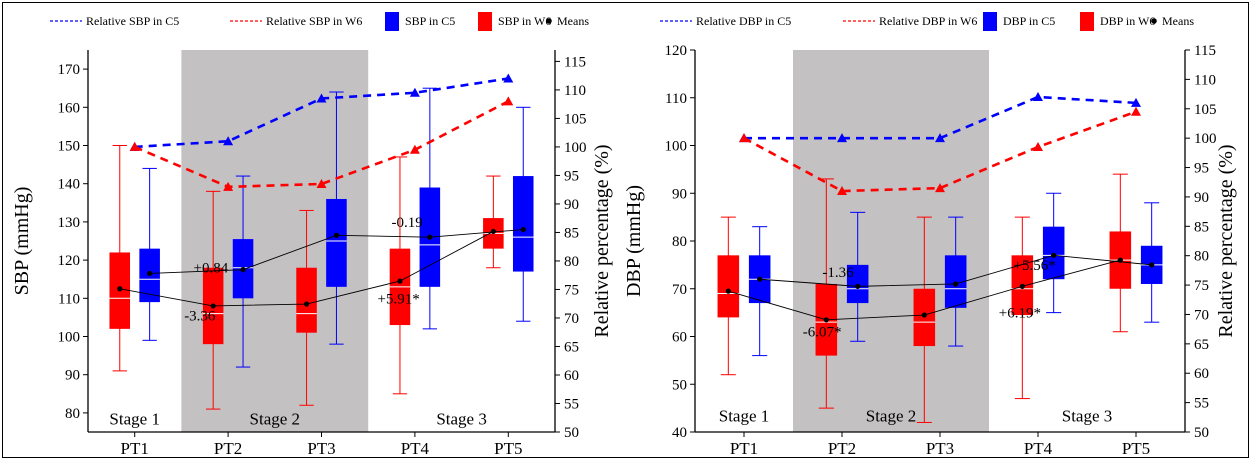  I want to click on p1-y2-tick-label: 90, so click(571, 205).